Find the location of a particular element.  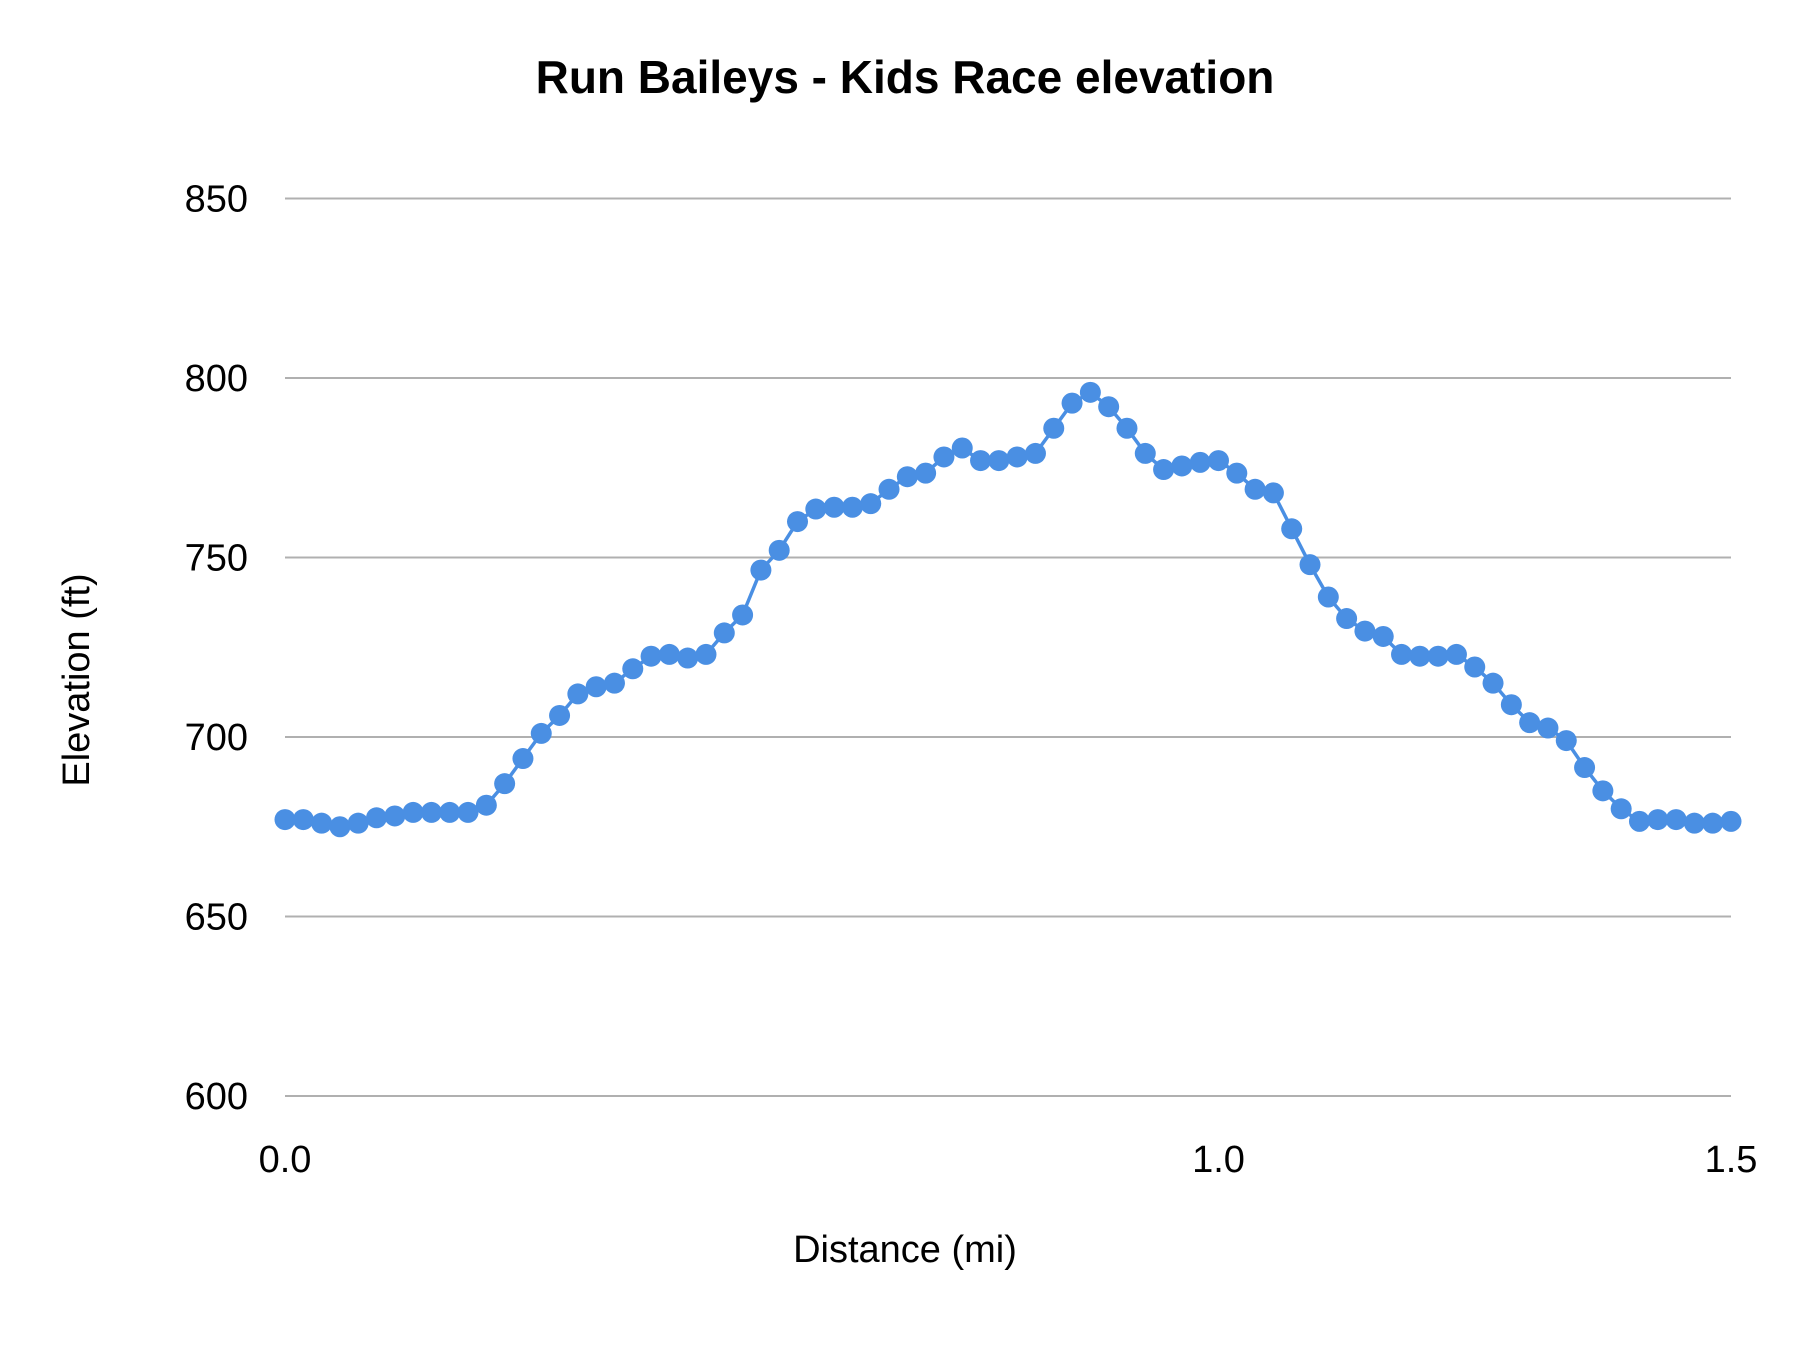

x-tick-label: 1.5 is located at coordinates (1731, 1160).